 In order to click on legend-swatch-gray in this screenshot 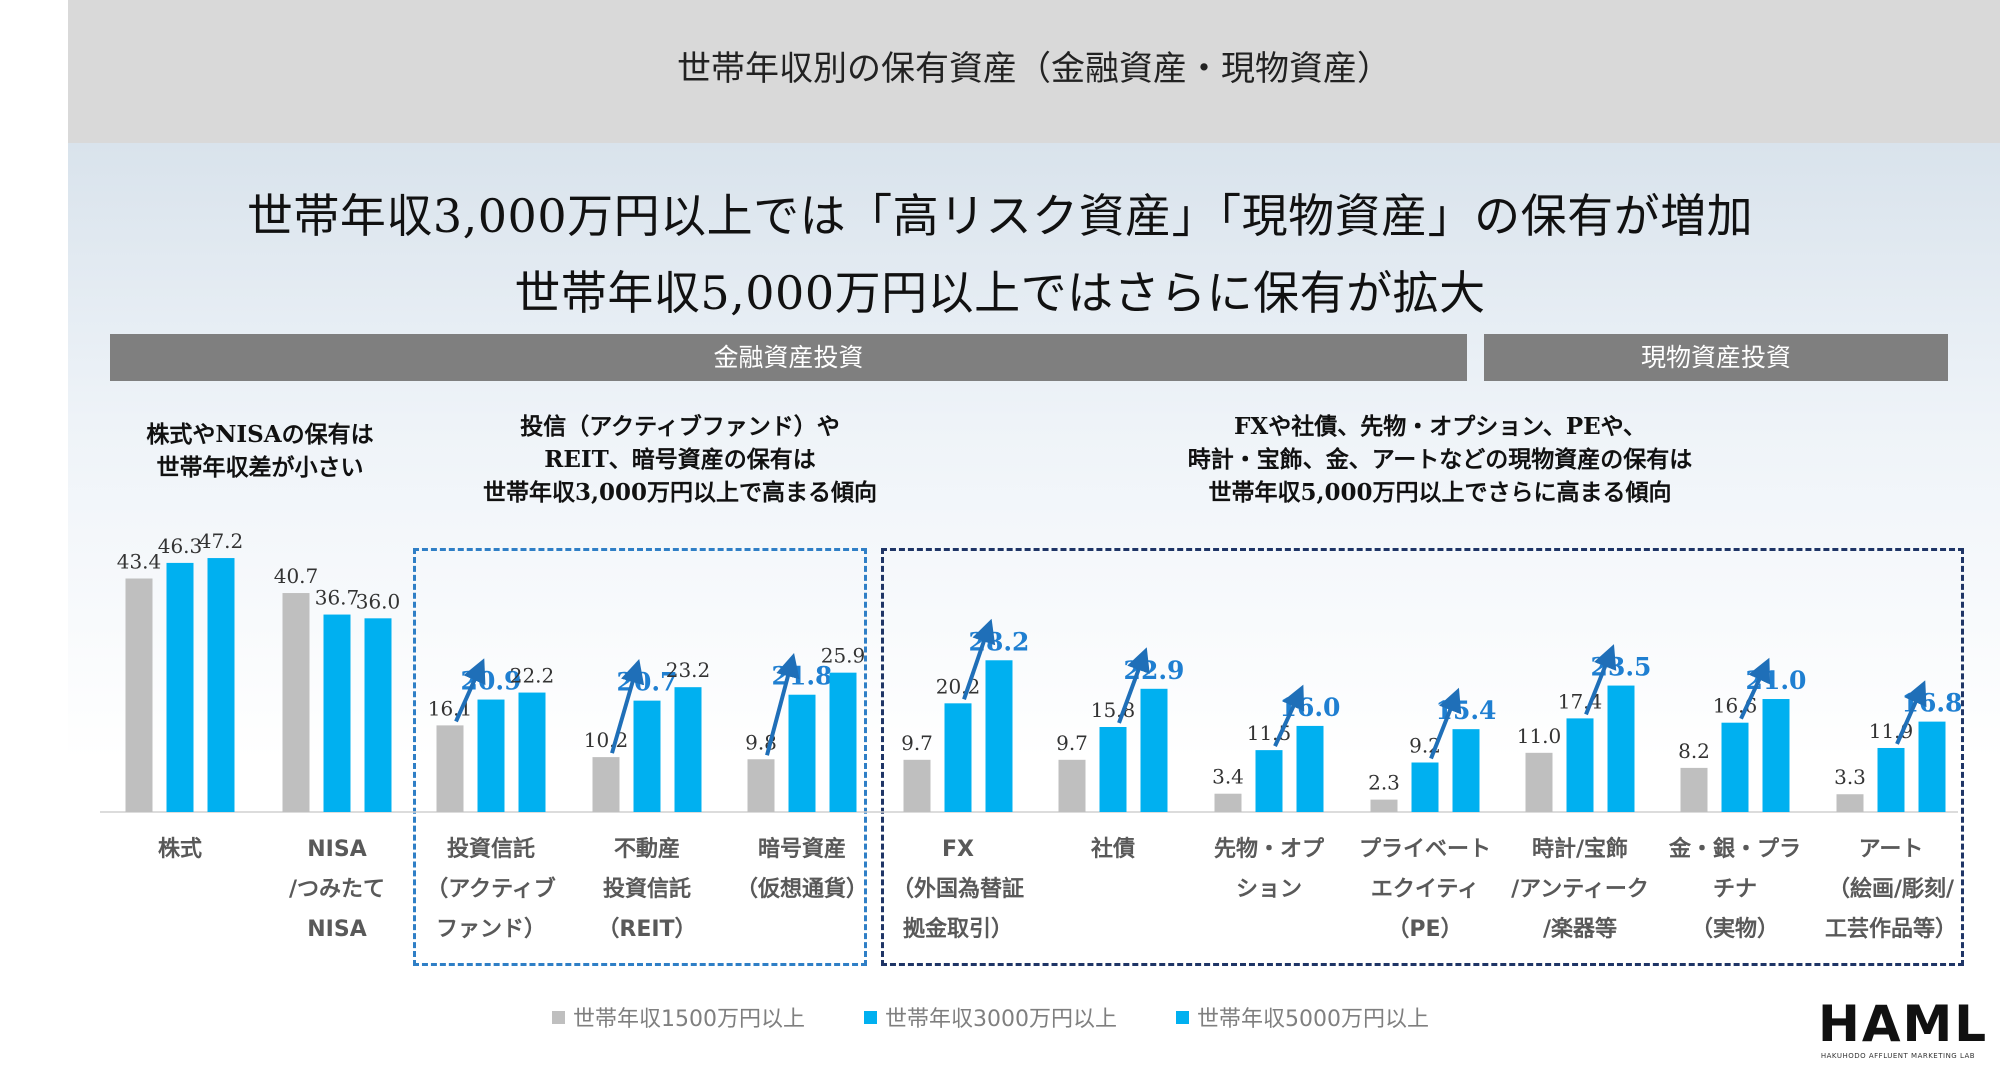, I will do `click(558, 1017)`.